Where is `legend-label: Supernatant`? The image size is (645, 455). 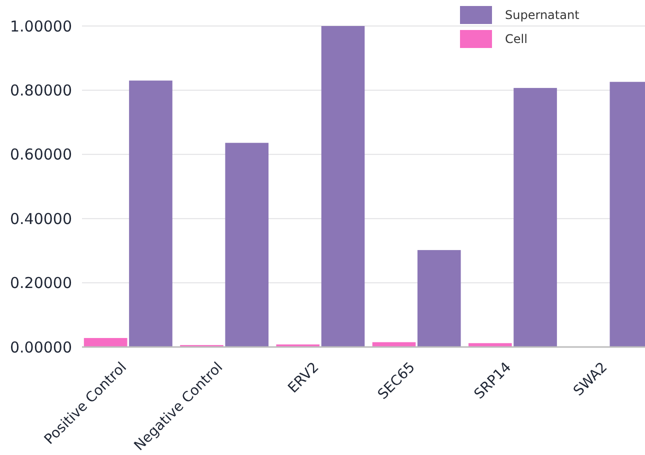 legend-label: Supernatant is located at coordinates (542, 15).